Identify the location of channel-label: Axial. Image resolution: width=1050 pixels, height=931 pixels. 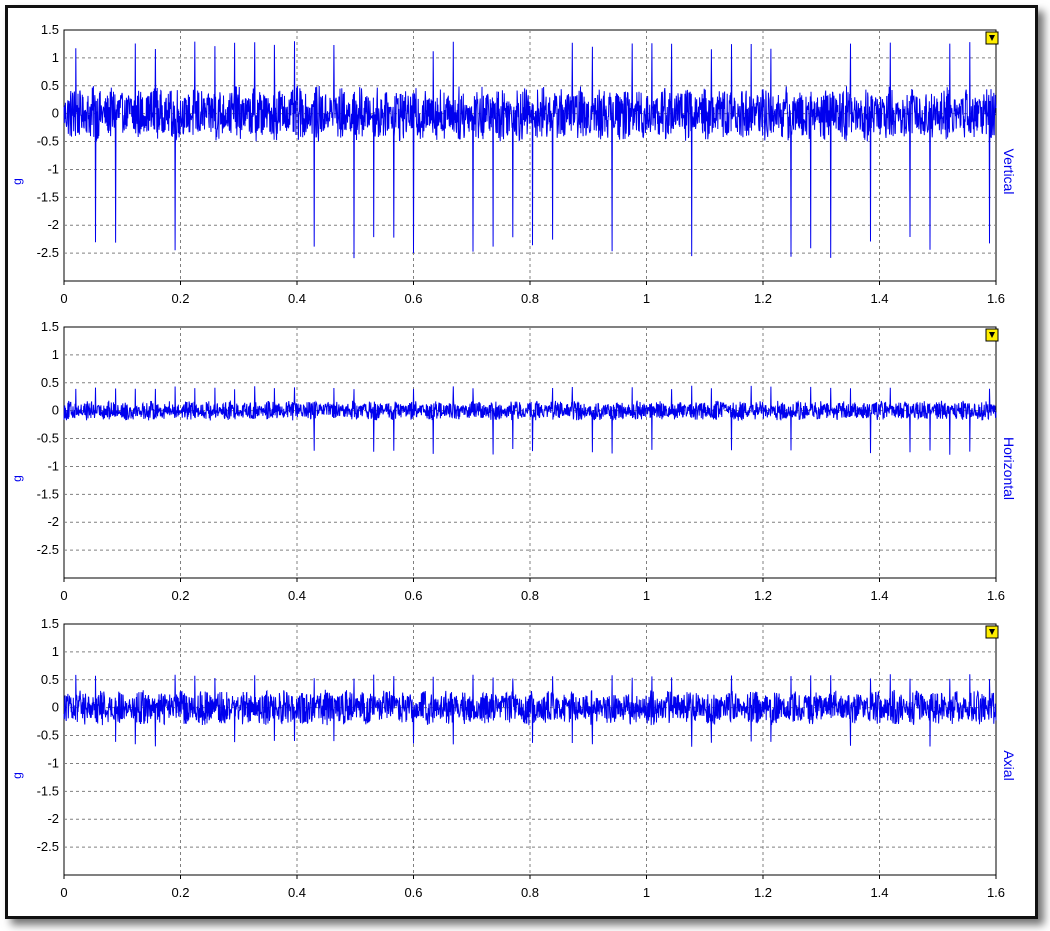
(1009, 765).